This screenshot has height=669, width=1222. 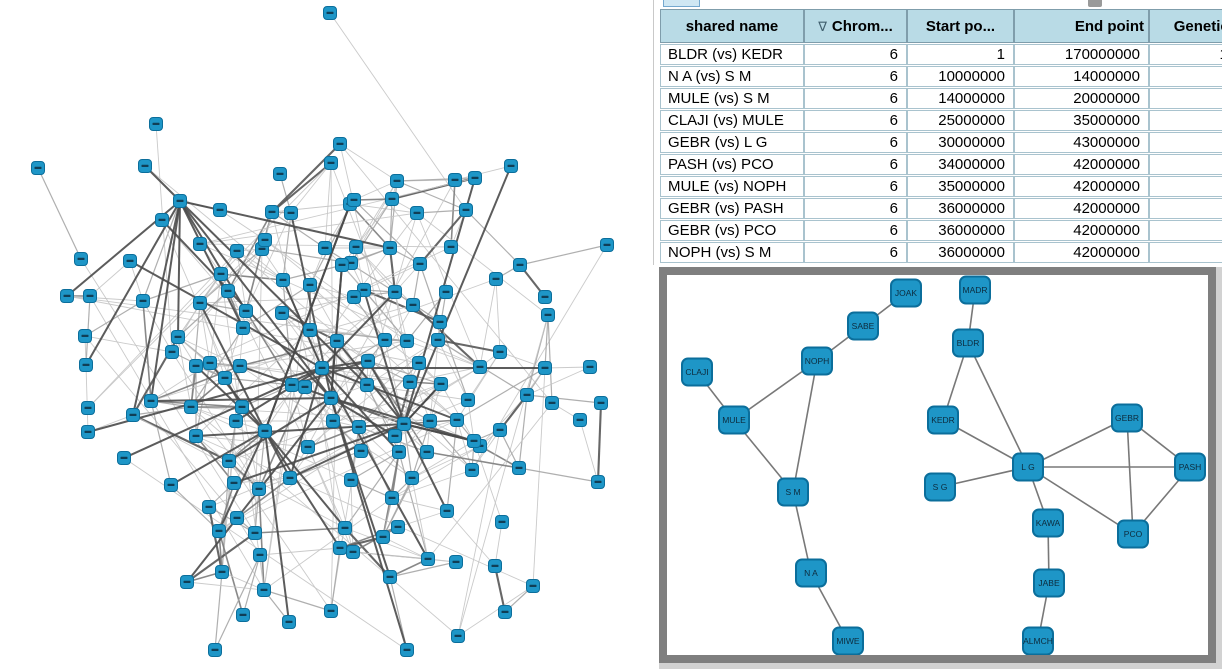 What do you see at coordinates (805, 426) in the screenshot?
I see `network-edge-NOPH-SM` at bounding box center [805, 426].